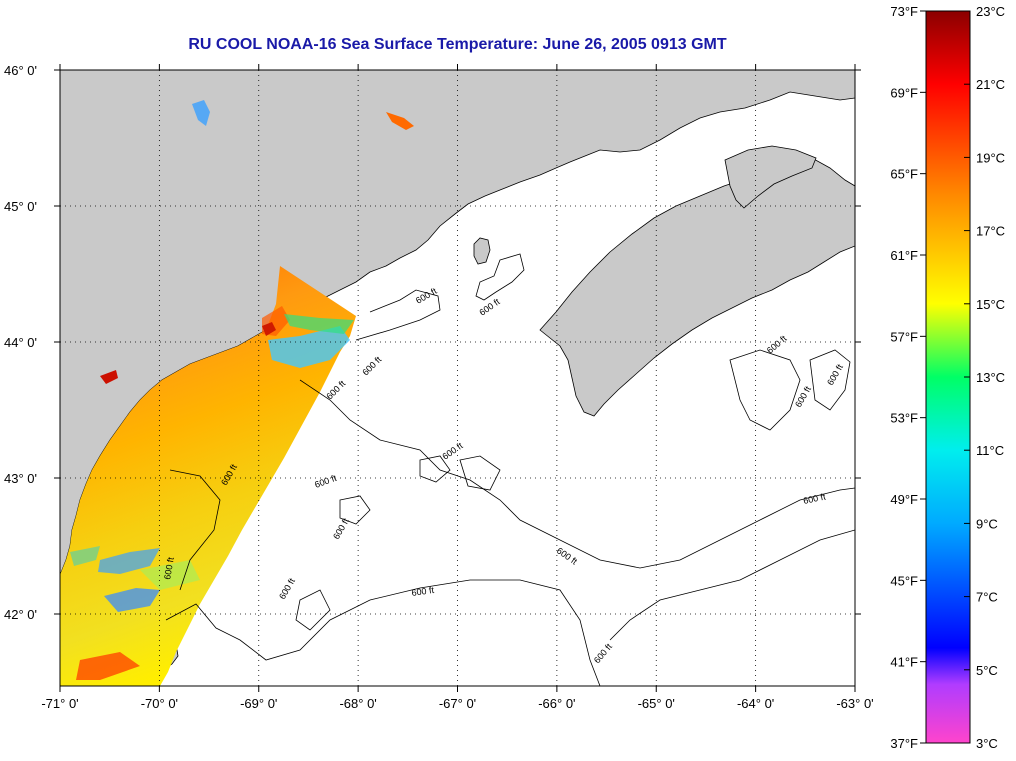  Describe the element at coordinates (987, 670) in the screenshot. I see `celsius-label: 5°C` at that location.